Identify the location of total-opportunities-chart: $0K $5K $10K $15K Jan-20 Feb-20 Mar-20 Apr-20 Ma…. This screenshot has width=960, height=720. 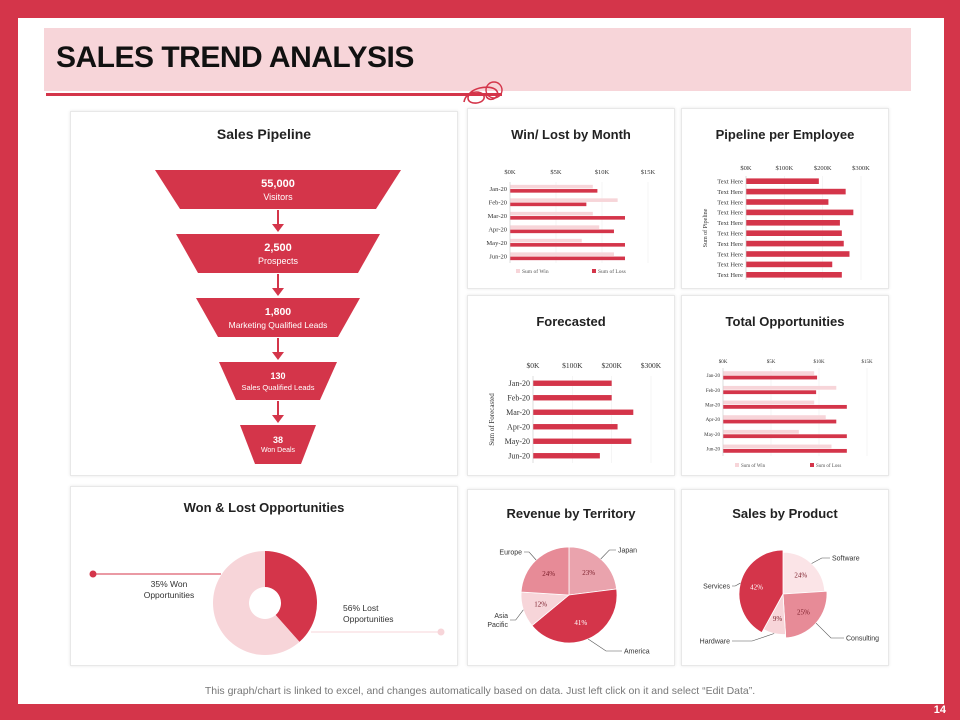
(788, 414).